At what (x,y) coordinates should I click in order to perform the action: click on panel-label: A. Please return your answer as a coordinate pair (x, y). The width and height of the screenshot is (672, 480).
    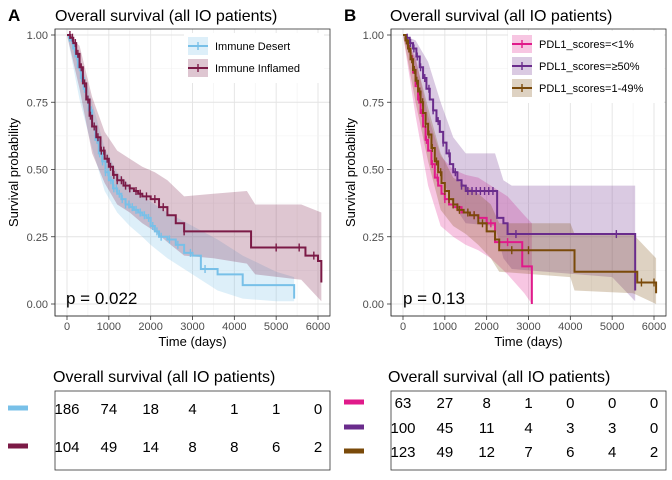
    Looking at the image, I should click on (14, 15).